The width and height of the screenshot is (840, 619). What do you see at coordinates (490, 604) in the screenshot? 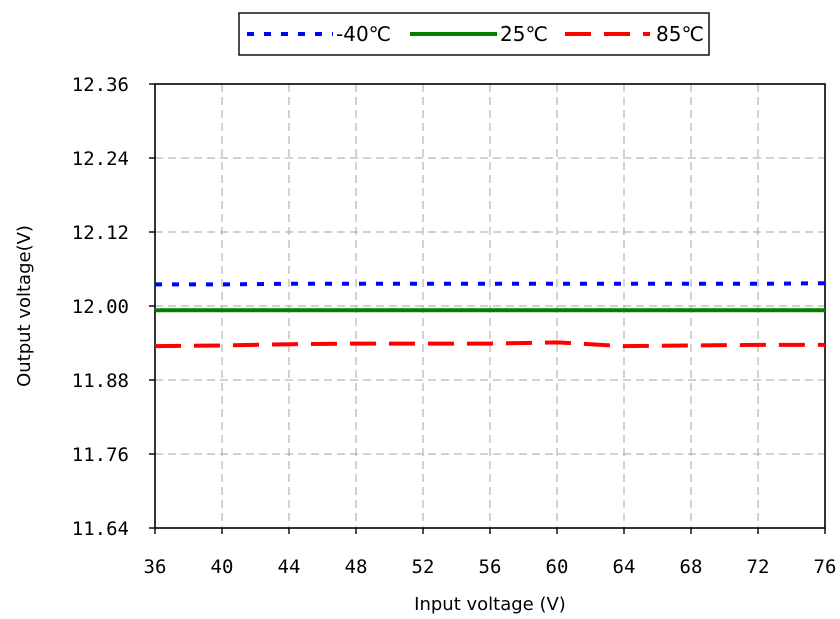
I see `x-axis-title: Input voltage (V)` at bounding box center [490, 604].